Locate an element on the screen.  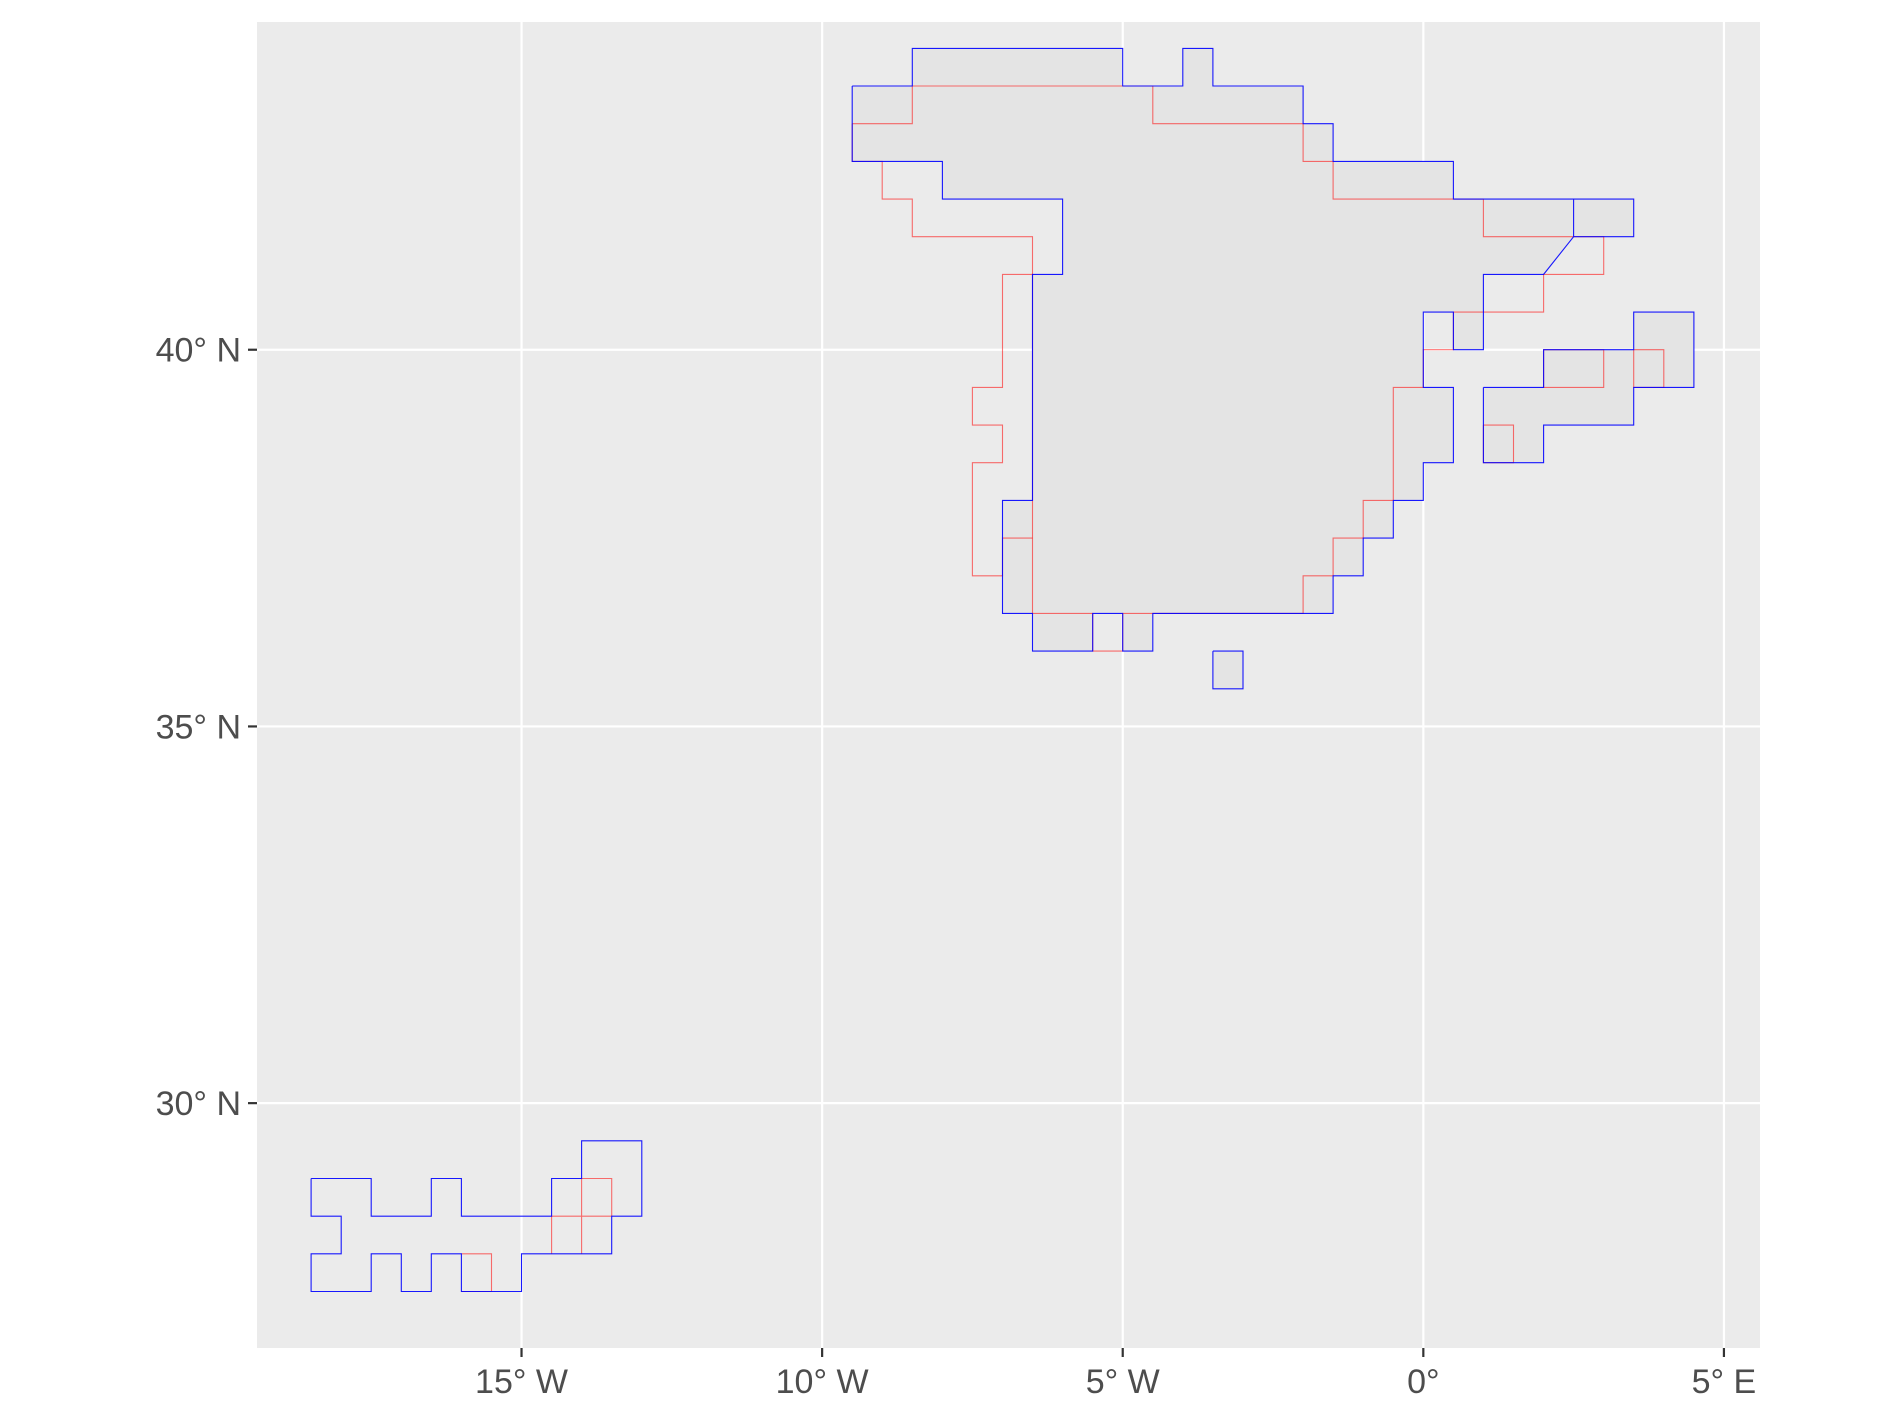
x-tick-label: 10° W is located at coordinates (822, 1382).